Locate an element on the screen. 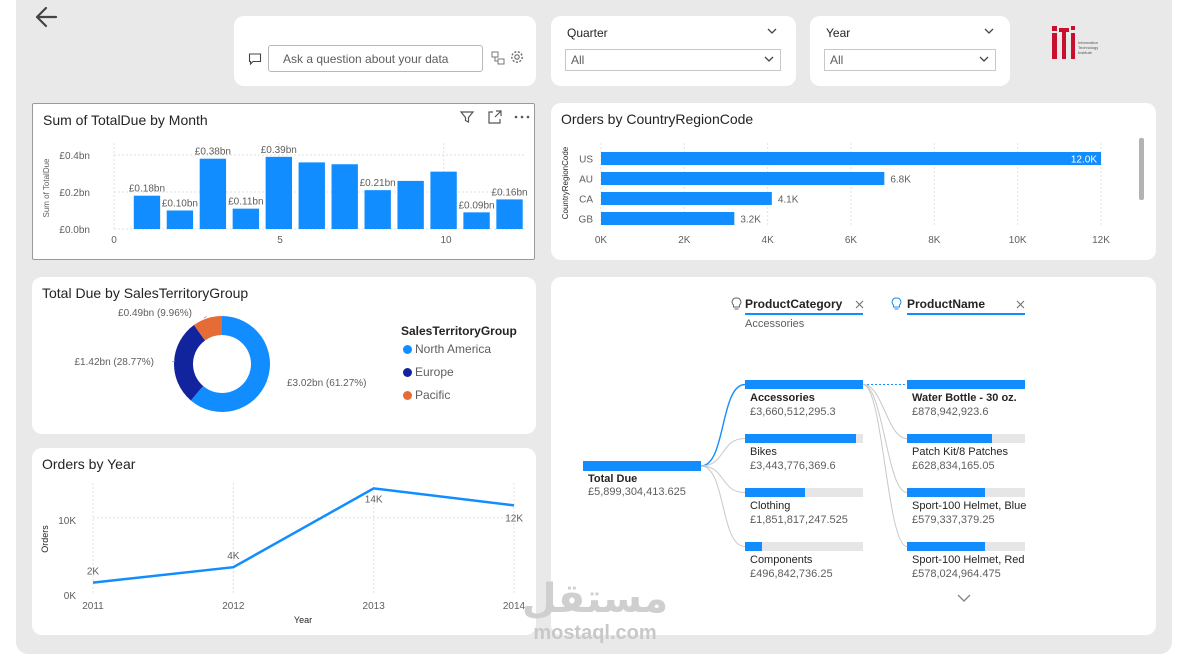  series-line is located at coordinates (303, 535).